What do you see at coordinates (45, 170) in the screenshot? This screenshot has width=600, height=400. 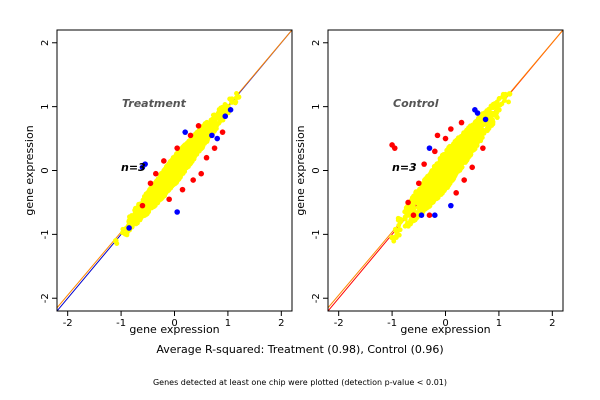 I see `y-tick-label: 0` at bounding box center [45, 170].